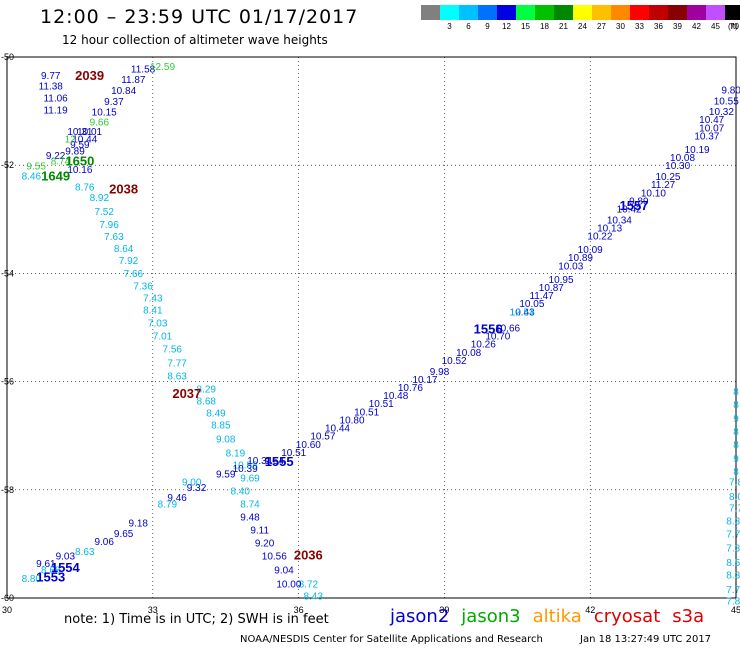 This screenshot has width=740, height=650. I want to click on legend-label: 9, so click(487, 26).